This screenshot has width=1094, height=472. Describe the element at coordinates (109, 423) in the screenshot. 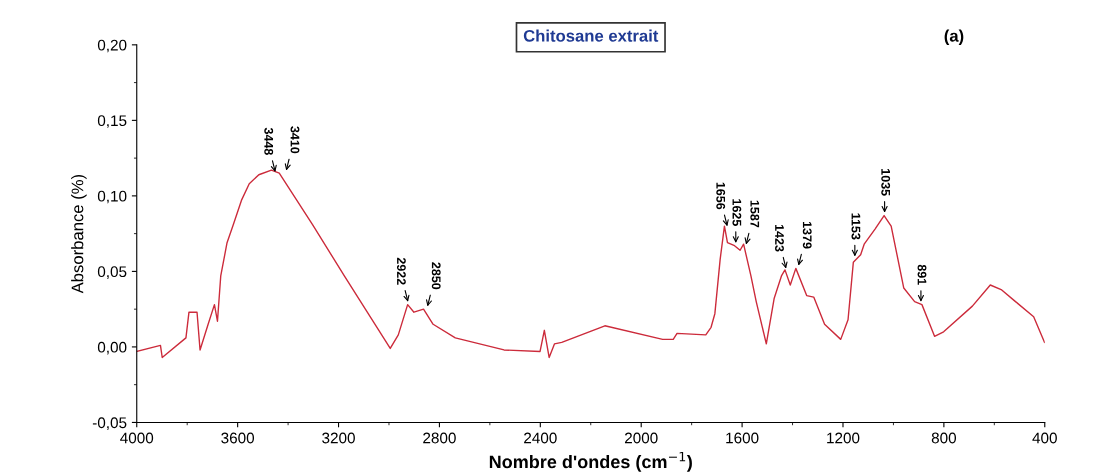

I see `y-tick-label: -0,05` at that location.